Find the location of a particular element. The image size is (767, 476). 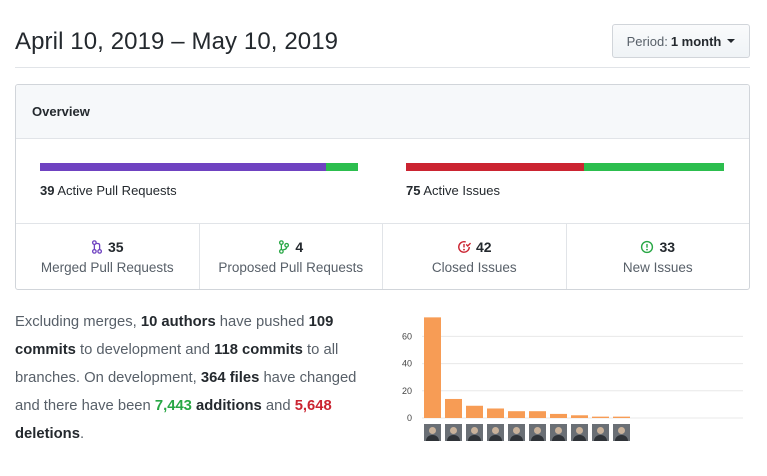

closed-issue-icon is located at coordinates (464, 246).